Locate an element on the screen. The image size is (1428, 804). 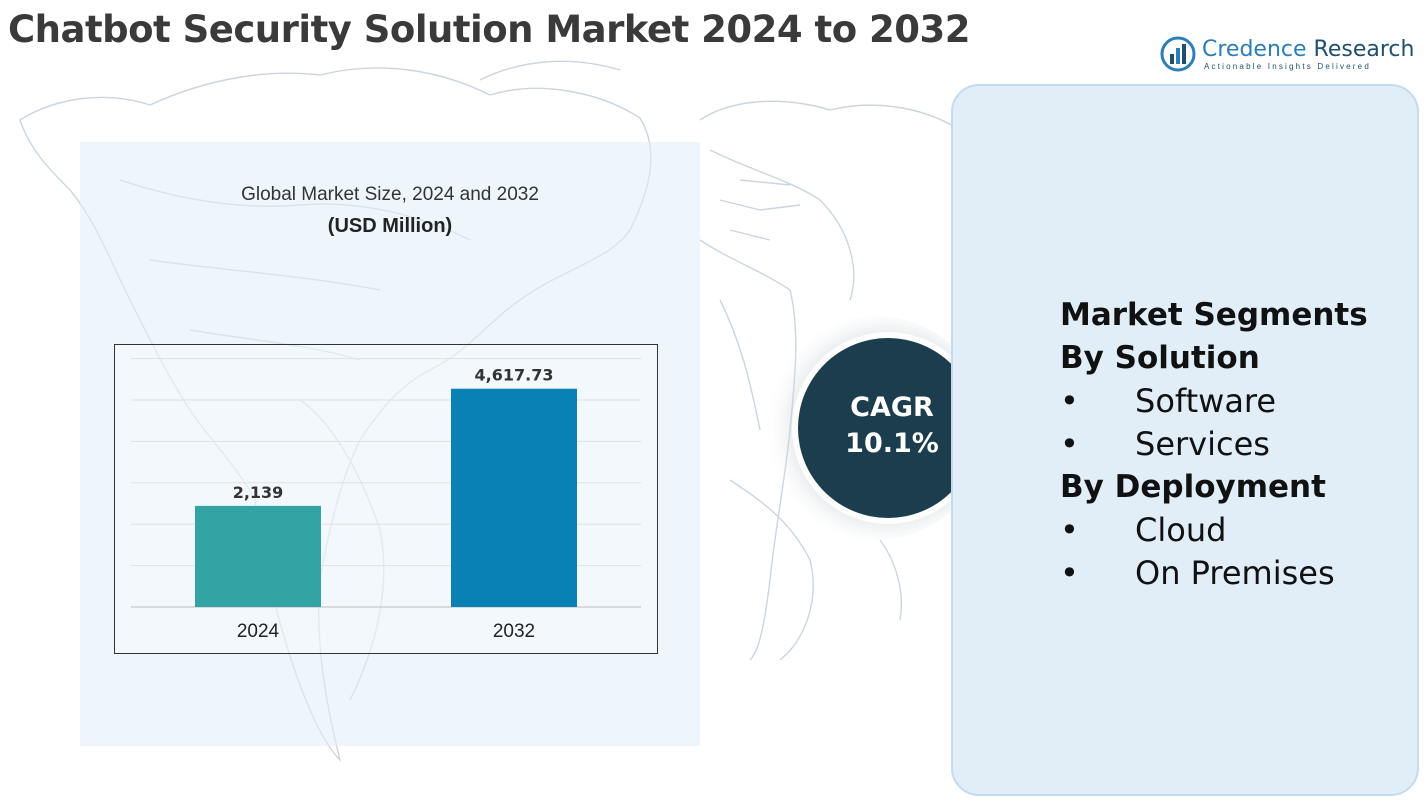
segment-item-label: Software is located at coordinates (1206, 401).